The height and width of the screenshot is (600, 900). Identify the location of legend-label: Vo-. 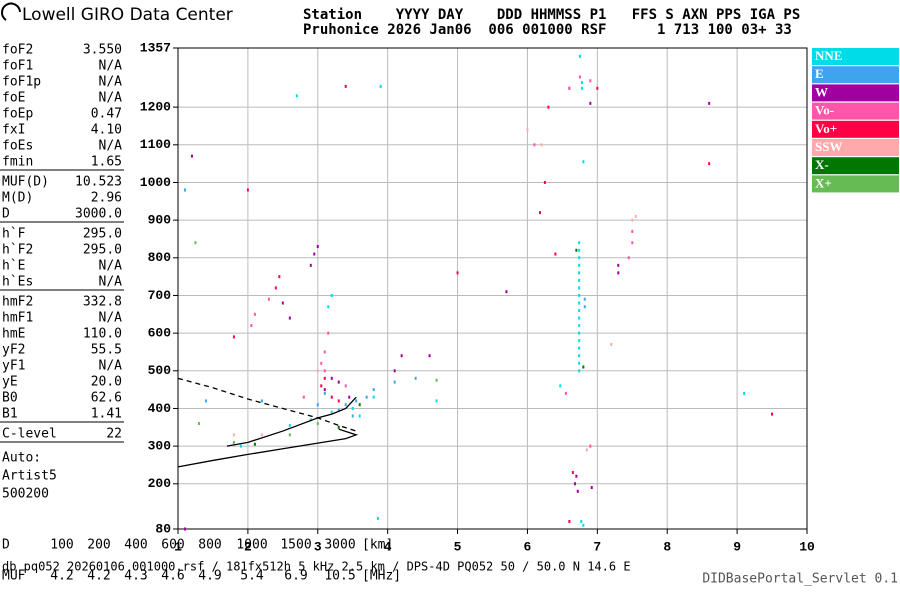
(824, 110).